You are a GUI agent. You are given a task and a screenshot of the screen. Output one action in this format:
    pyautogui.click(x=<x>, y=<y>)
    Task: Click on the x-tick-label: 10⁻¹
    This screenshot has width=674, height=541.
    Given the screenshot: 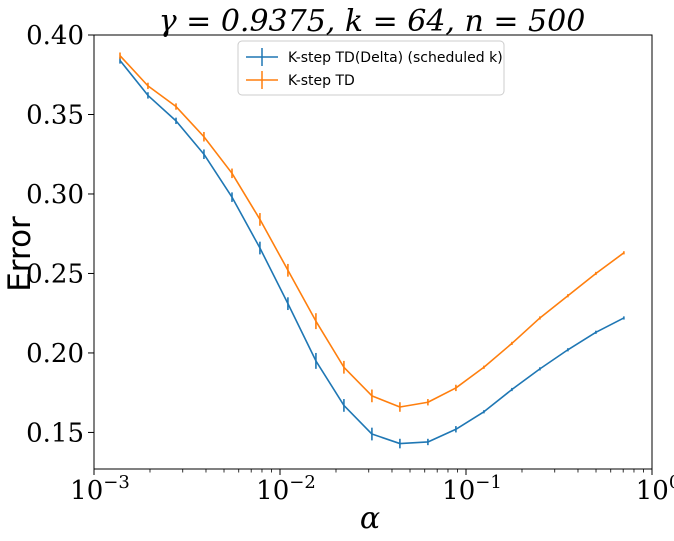 What is the action you would take?
    pyautogui.click(x=472, y=489)
    